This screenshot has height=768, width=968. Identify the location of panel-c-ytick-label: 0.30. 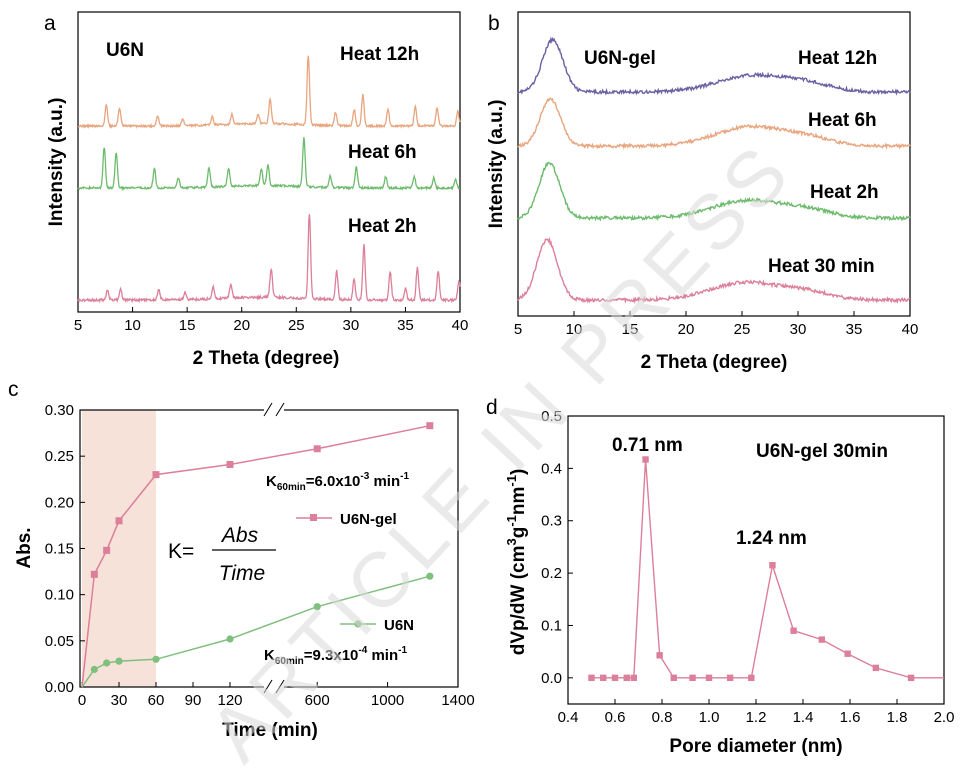
(59, 410).